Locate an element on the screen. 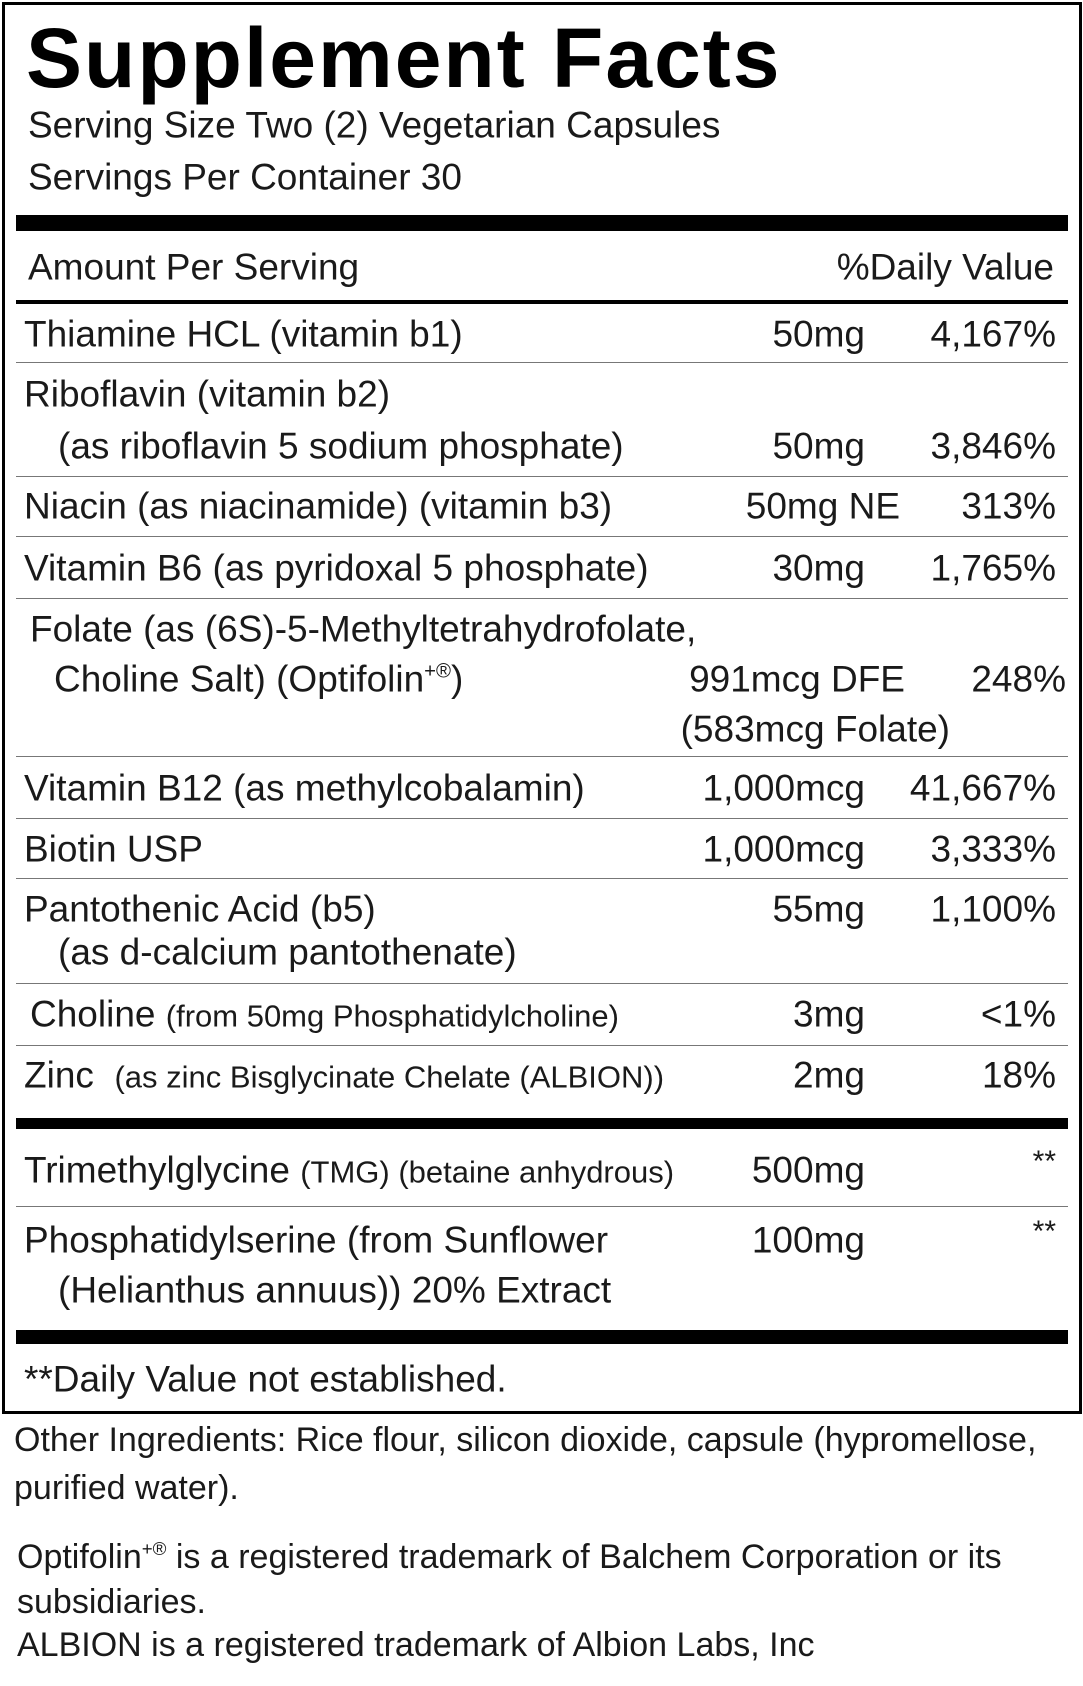 This screenshot has height=1686, width=1083. nutrient-name: Vitamin B6 (as pyridoxal 5 phosphate) is located at coordinates (336, 568).